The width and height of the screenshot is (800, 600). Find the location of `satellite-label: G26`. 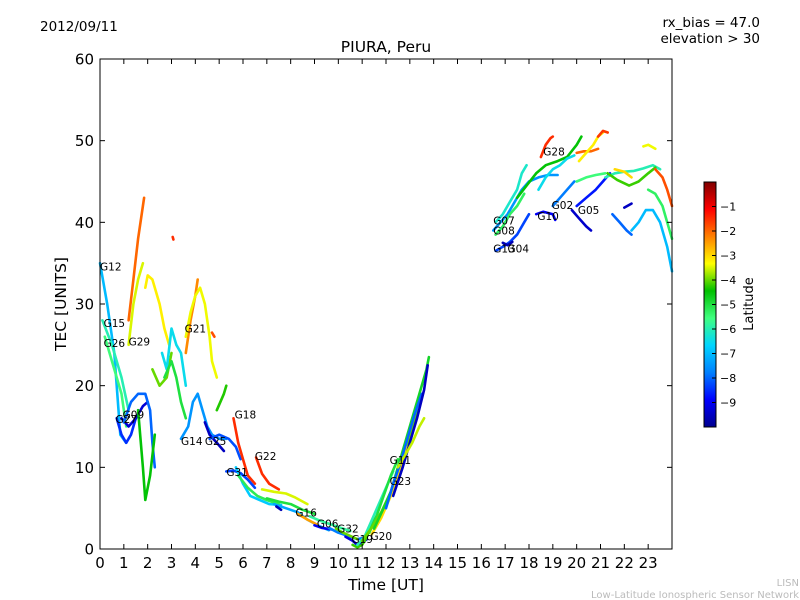

satellite-label: G26 is located at coordinates (115, 344).